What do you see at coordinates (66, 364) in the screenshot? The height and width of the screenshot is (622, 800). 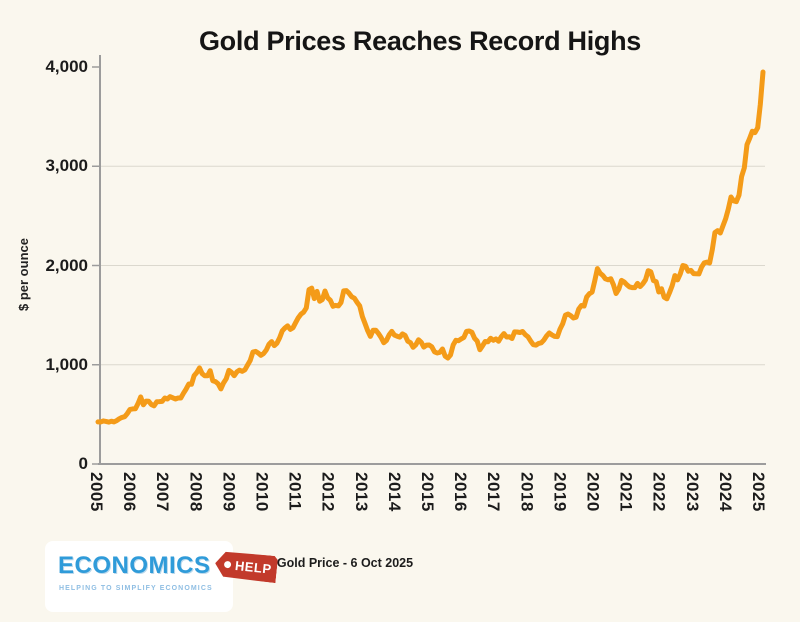 I see `y-tick-label-1,000: 1,000` at bounding box center [66, 364].